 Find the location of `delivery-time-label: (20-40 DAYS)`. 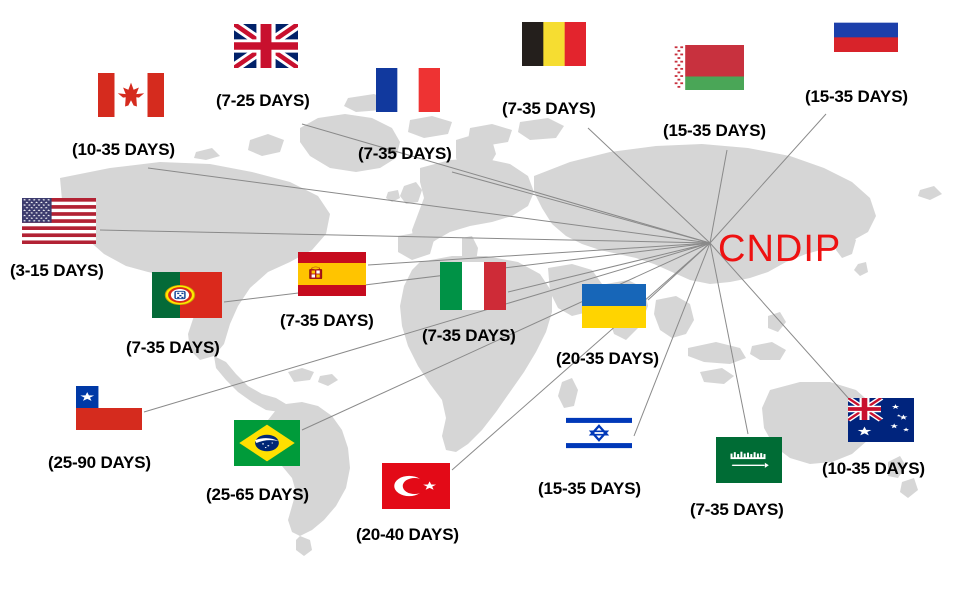

delivery-time-label: (20-40 DAYS) is located at coordinates (407, 534).